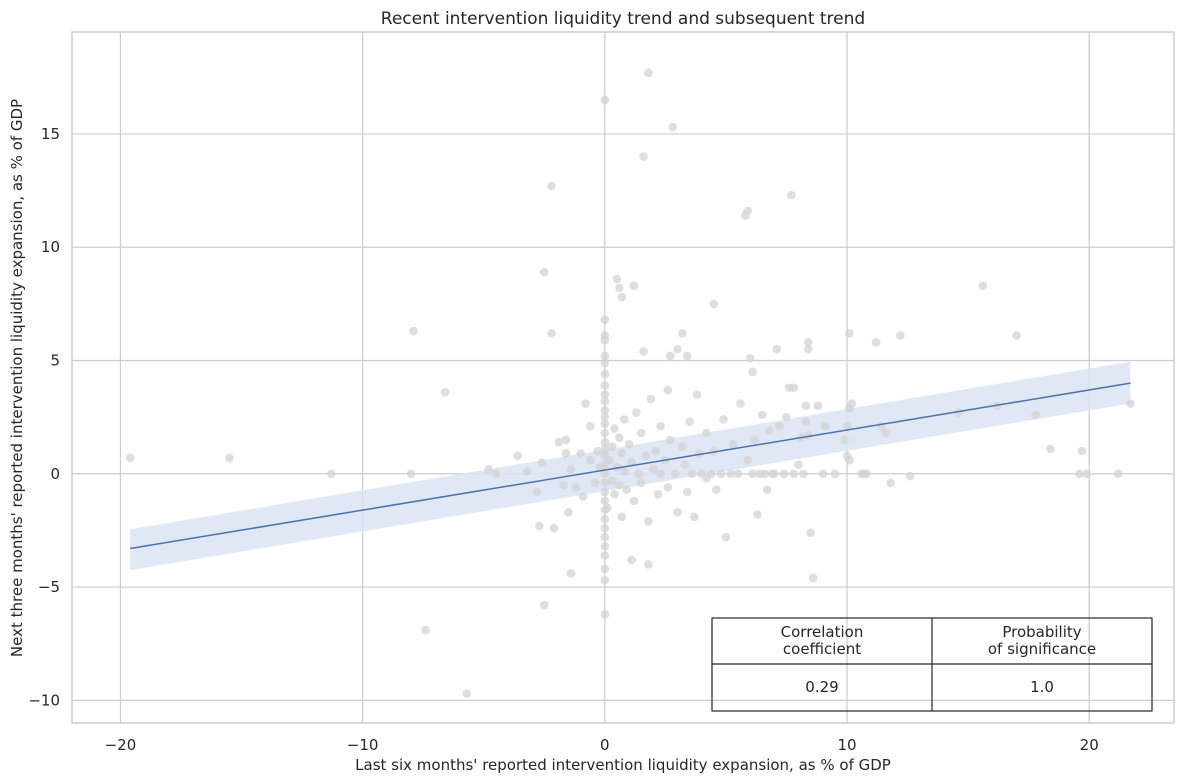  I want to click on y-tick-label: 10, so click(50, 247).